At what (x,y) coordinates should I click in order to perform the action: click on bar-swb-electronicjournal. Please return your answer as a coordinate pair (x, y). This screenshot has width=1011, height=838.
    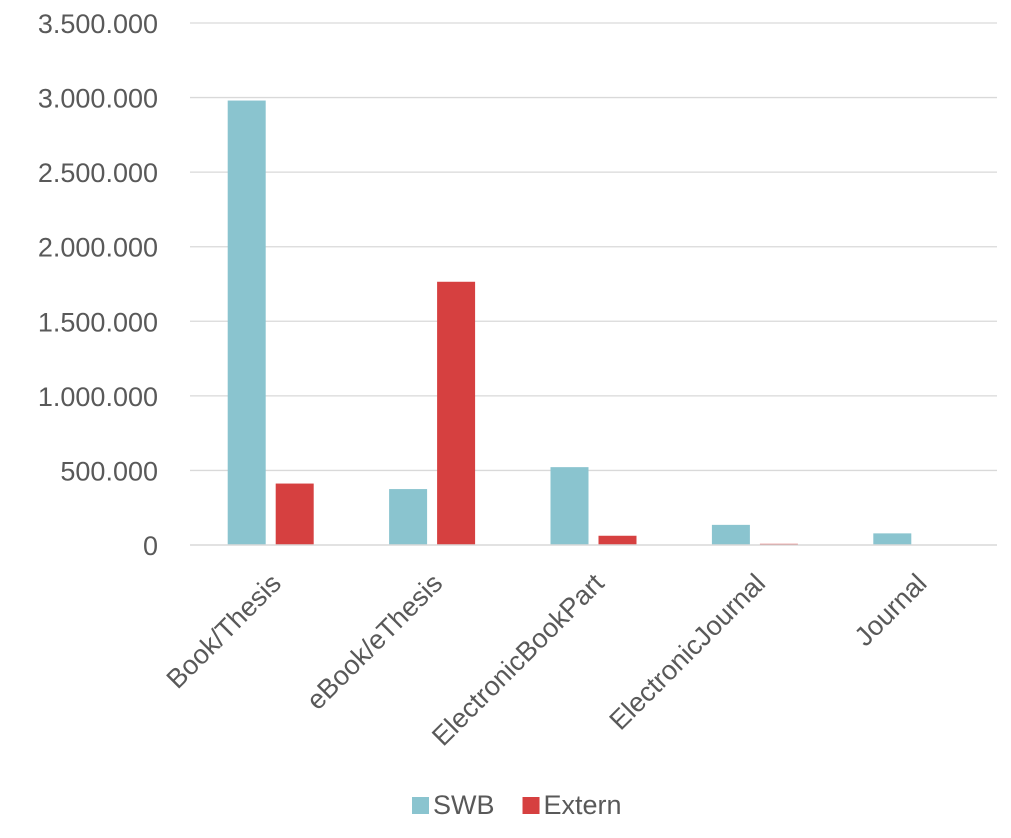
    Looking at the image, I should click on (730, 534).